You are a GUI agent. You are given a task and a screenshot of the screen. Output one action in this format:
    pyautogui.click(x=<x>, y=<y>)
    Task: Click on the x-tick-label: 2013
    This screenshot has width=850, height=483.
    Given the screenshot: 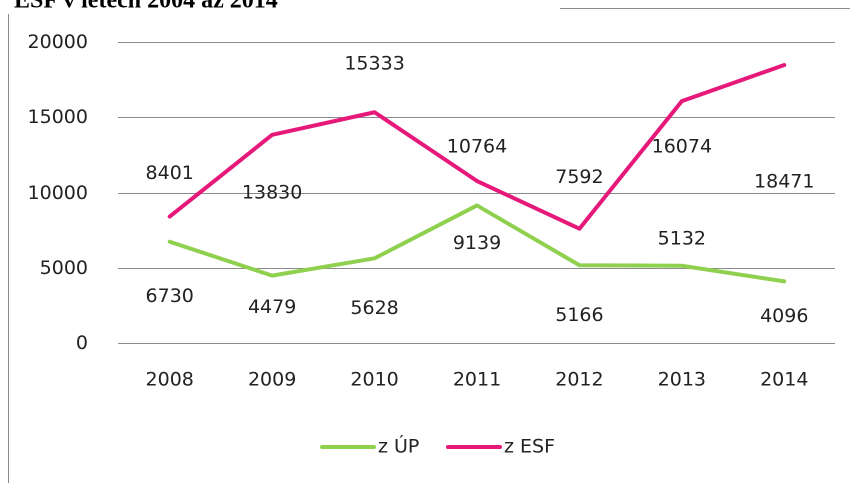 What is the action you would take?
    pyautogui.click(x=682, y=380)
    